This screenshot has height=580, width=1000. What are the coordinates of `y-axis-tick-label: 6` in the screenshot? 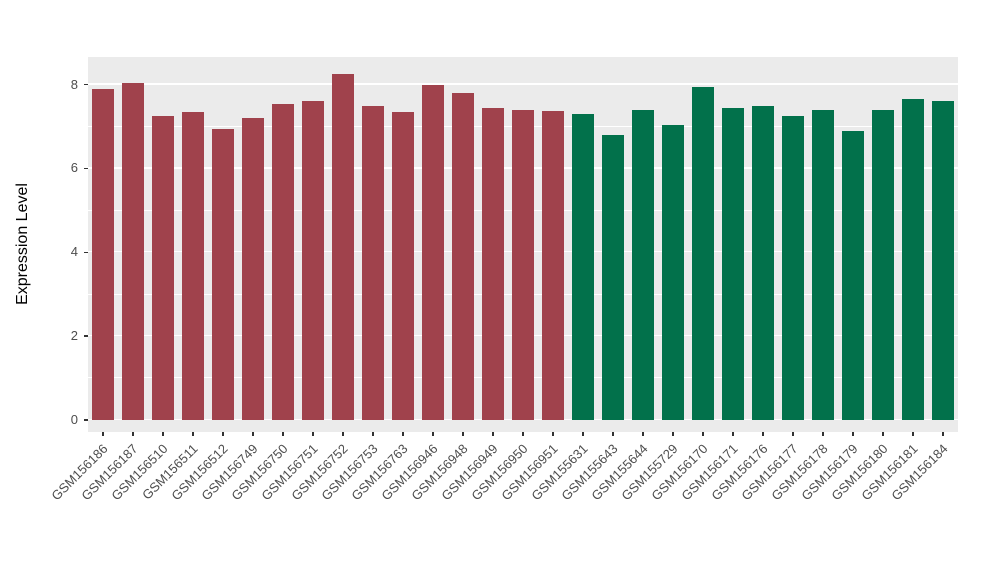 It's located at (74, 168).